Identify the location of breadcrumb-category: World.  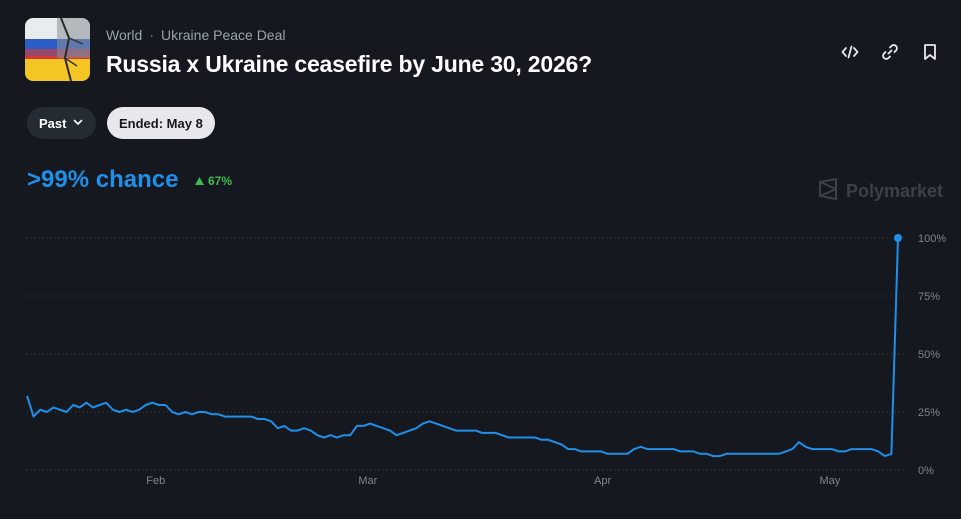
(124, 35).